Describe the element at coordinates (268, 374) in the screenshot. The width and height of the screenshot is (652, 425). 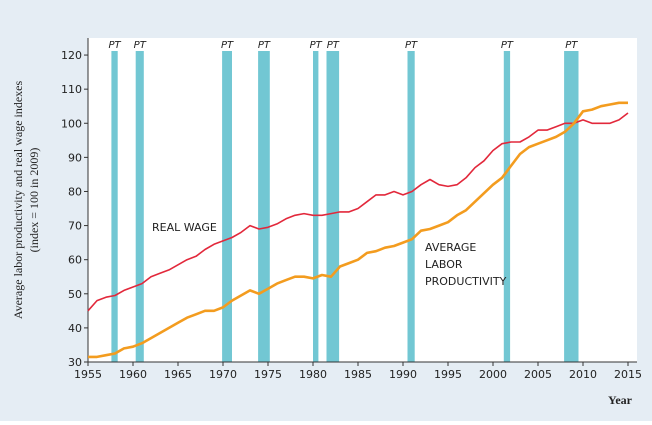
I see `x-tick-label: 1975` at that location.